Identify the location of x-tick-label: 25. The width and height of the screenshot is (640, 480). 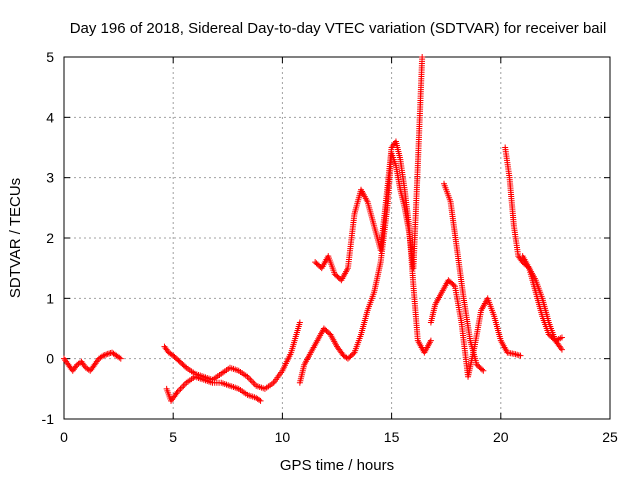
(610, 437).